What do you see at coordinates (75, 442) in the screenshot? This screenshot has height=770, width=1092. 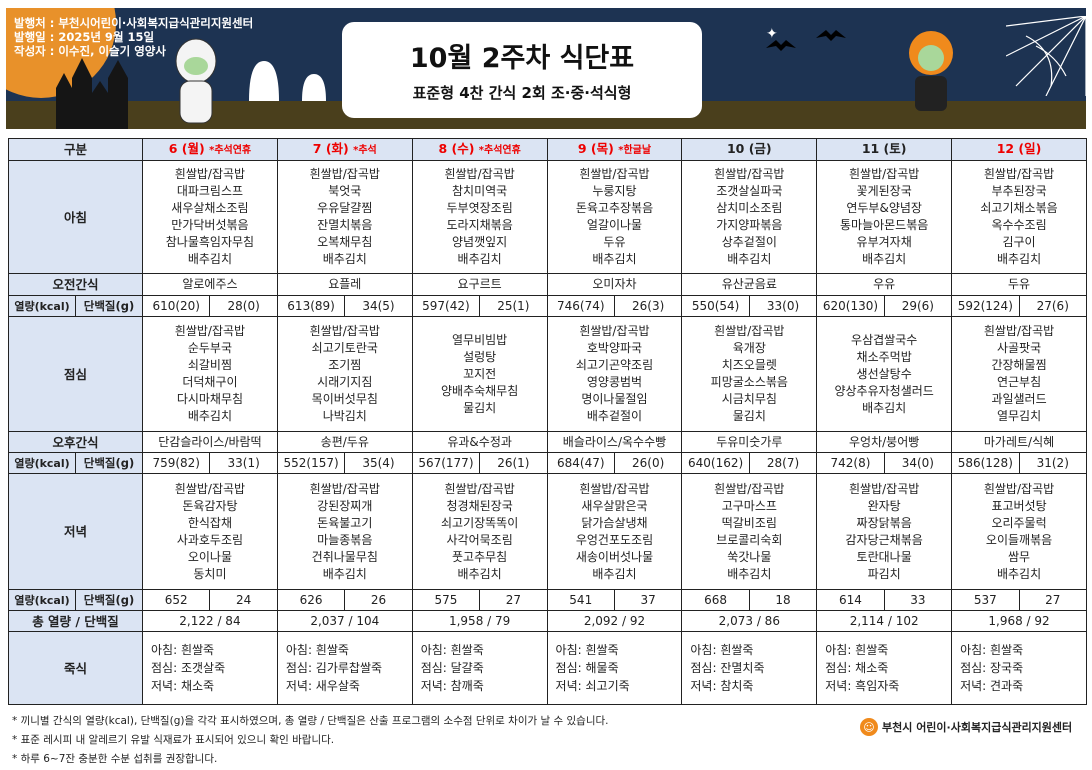 I see `pm-snack-label: 오후간식` at bounding box center [75, 442].